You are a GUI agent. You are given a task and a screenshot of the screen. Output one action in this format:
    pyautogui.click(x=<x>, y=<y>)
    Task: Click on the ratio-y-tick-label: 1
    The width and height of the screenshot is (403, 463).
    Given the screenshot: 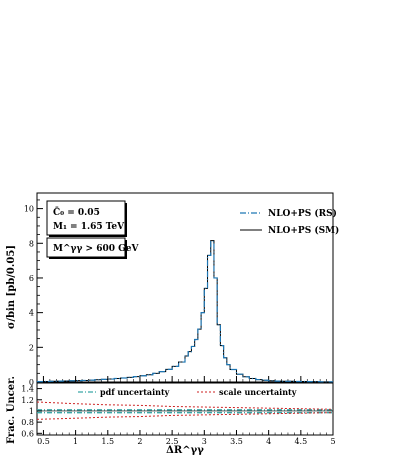 What is the action you would take?
    pyautogui.click(x=31, y=411)
    